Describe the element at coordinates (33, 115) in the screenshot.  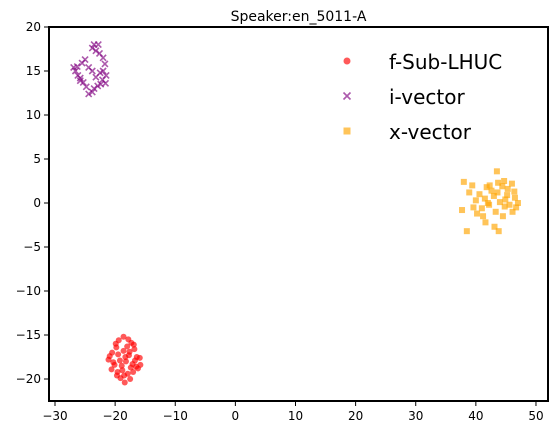
I see `y-tick-label: 10` at that location.